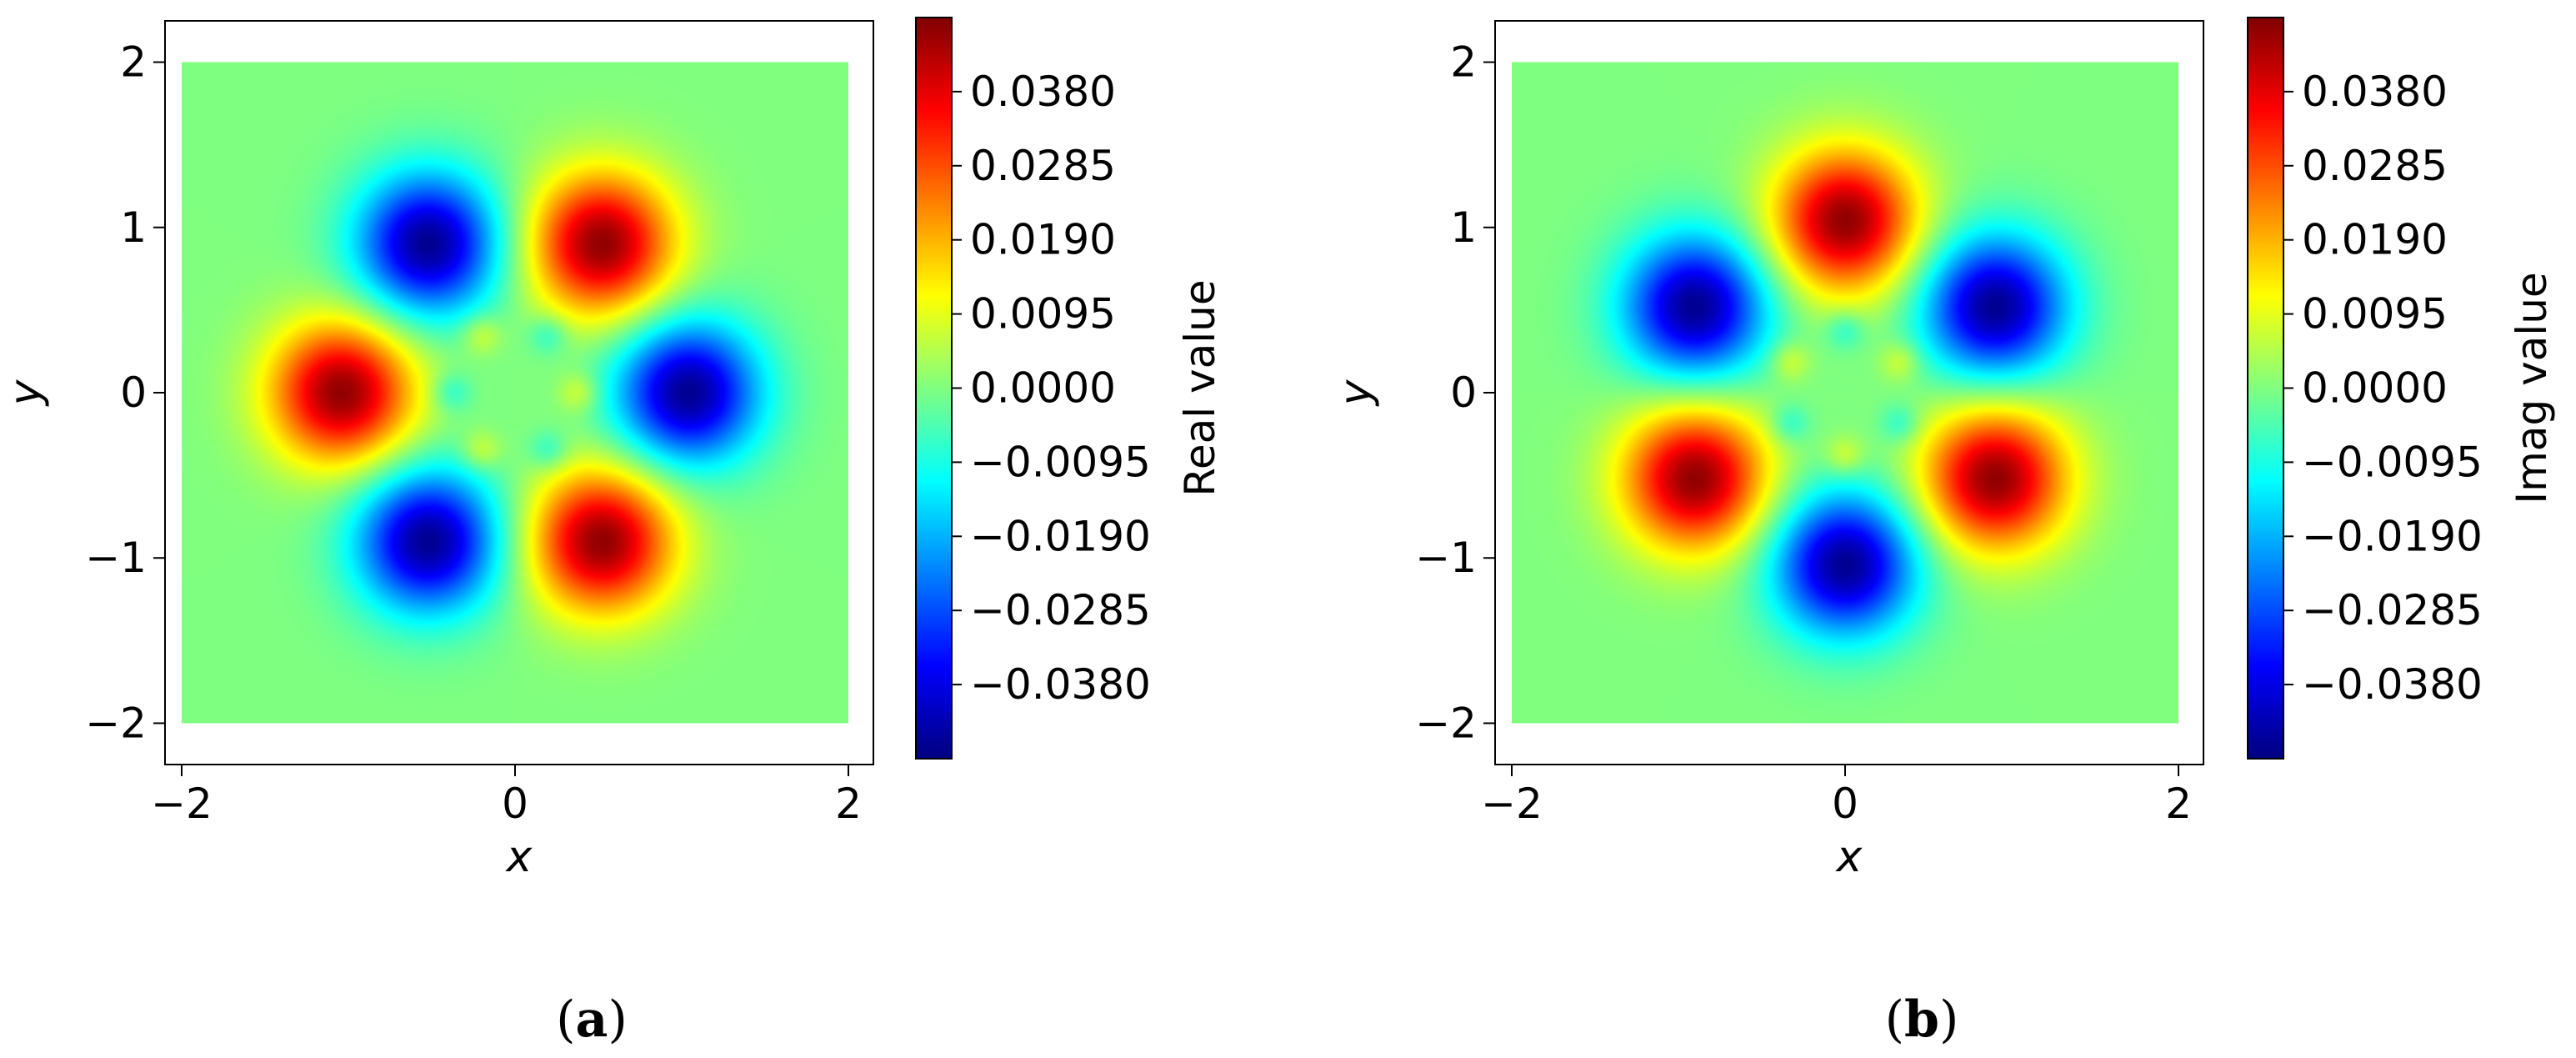 This screenshot has height=1058, width=2576. Describe the element at coordinates (1895, 1020) in the screenshot. I see `caption-b-open: (` at that location.